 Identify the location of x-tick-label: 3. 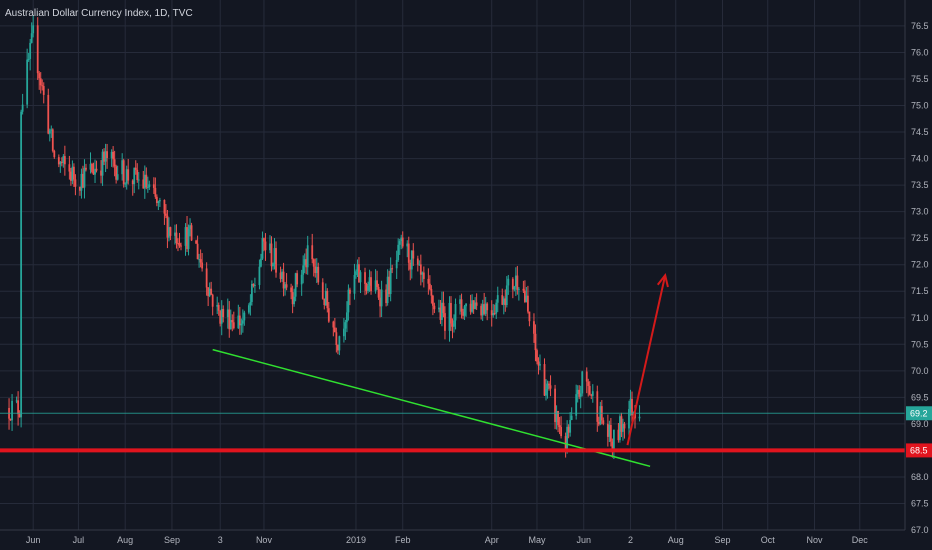
(220, 540).